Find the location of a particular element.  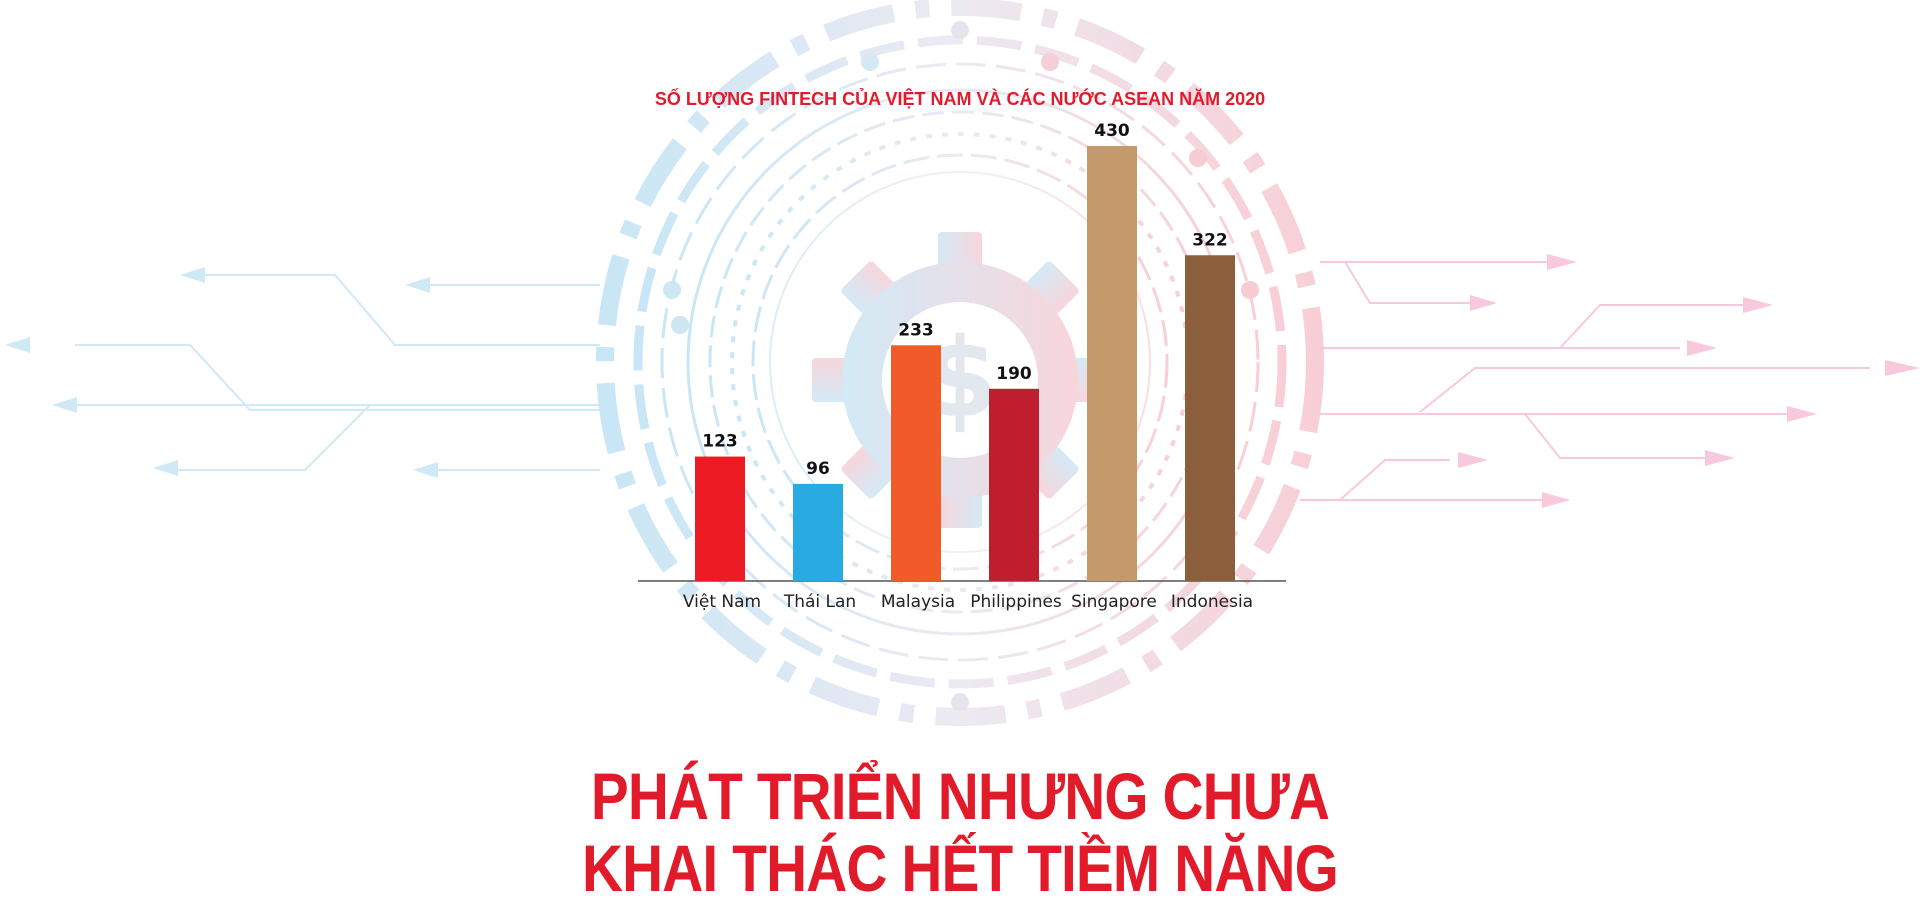

value-label-0: 123 is located at coordinates (720, 442).